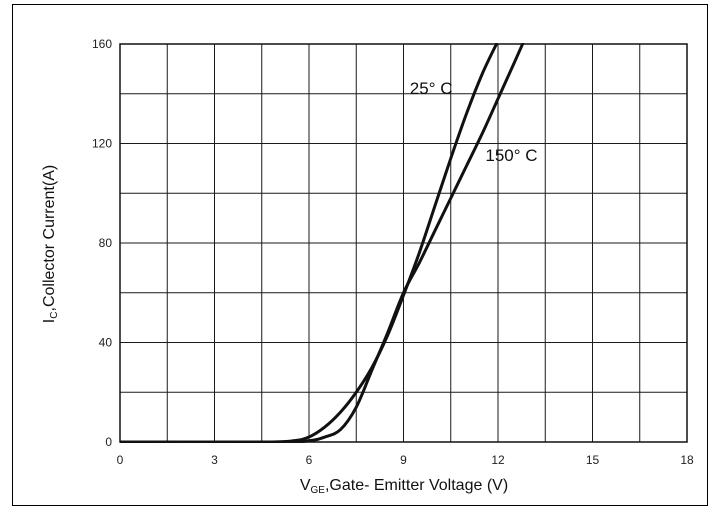 The image size is (719, 509). What do you see at coordinates (214, 460) in the screenshot?
I see `x-tick-label: 3` at bounding box center [214, 460].